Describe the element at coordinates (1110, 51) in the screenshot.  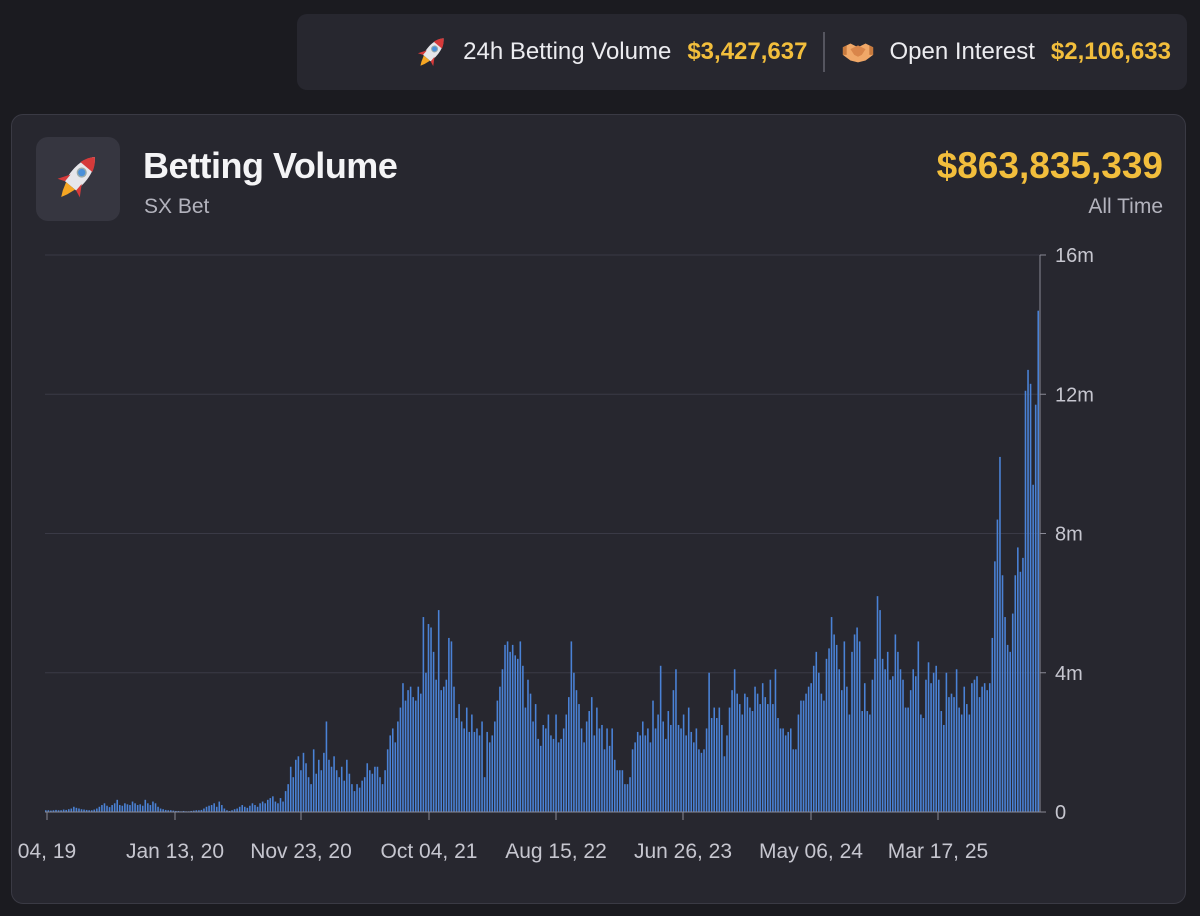
I see `open-interest-value: $2,106,633` at that location.